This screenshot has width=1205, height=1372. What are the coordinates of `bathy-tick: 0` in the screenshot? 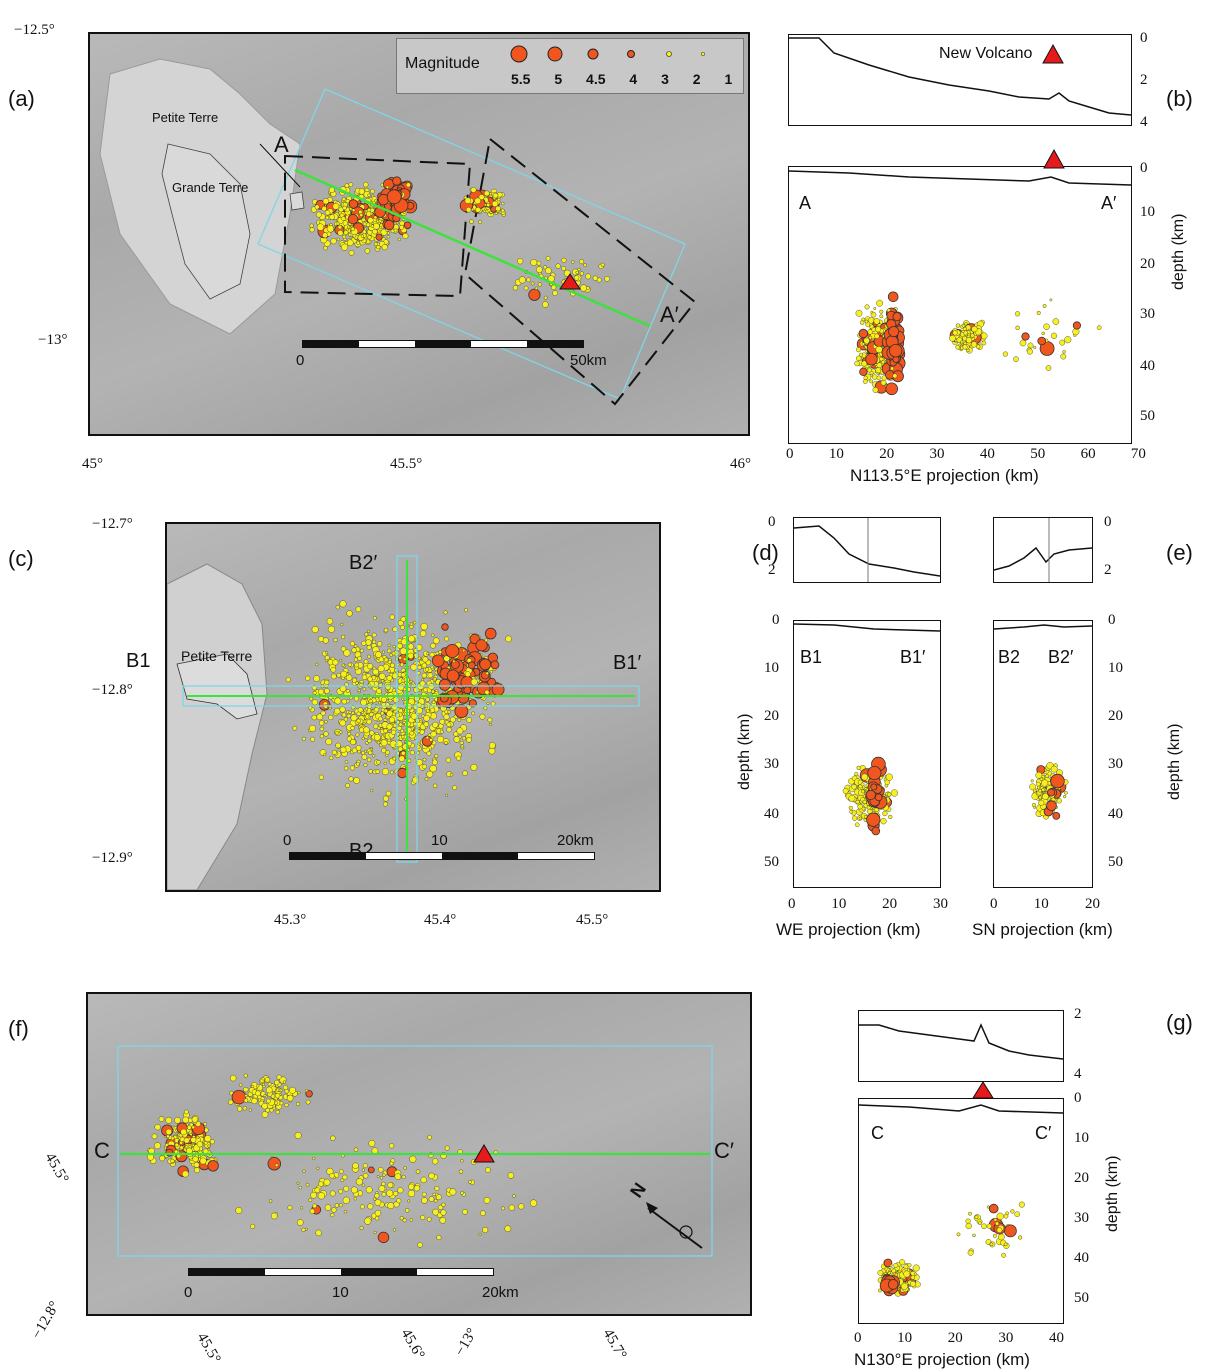 It's located at (1144, 38).